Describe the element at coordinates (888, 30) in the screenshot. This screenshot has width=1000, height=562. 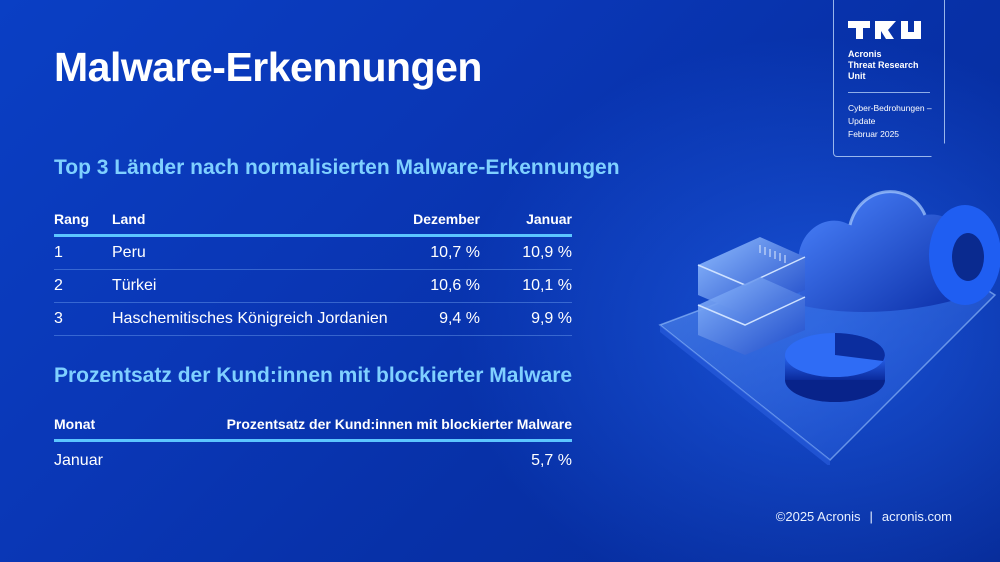
I see `tru-logo-icon` at that location.